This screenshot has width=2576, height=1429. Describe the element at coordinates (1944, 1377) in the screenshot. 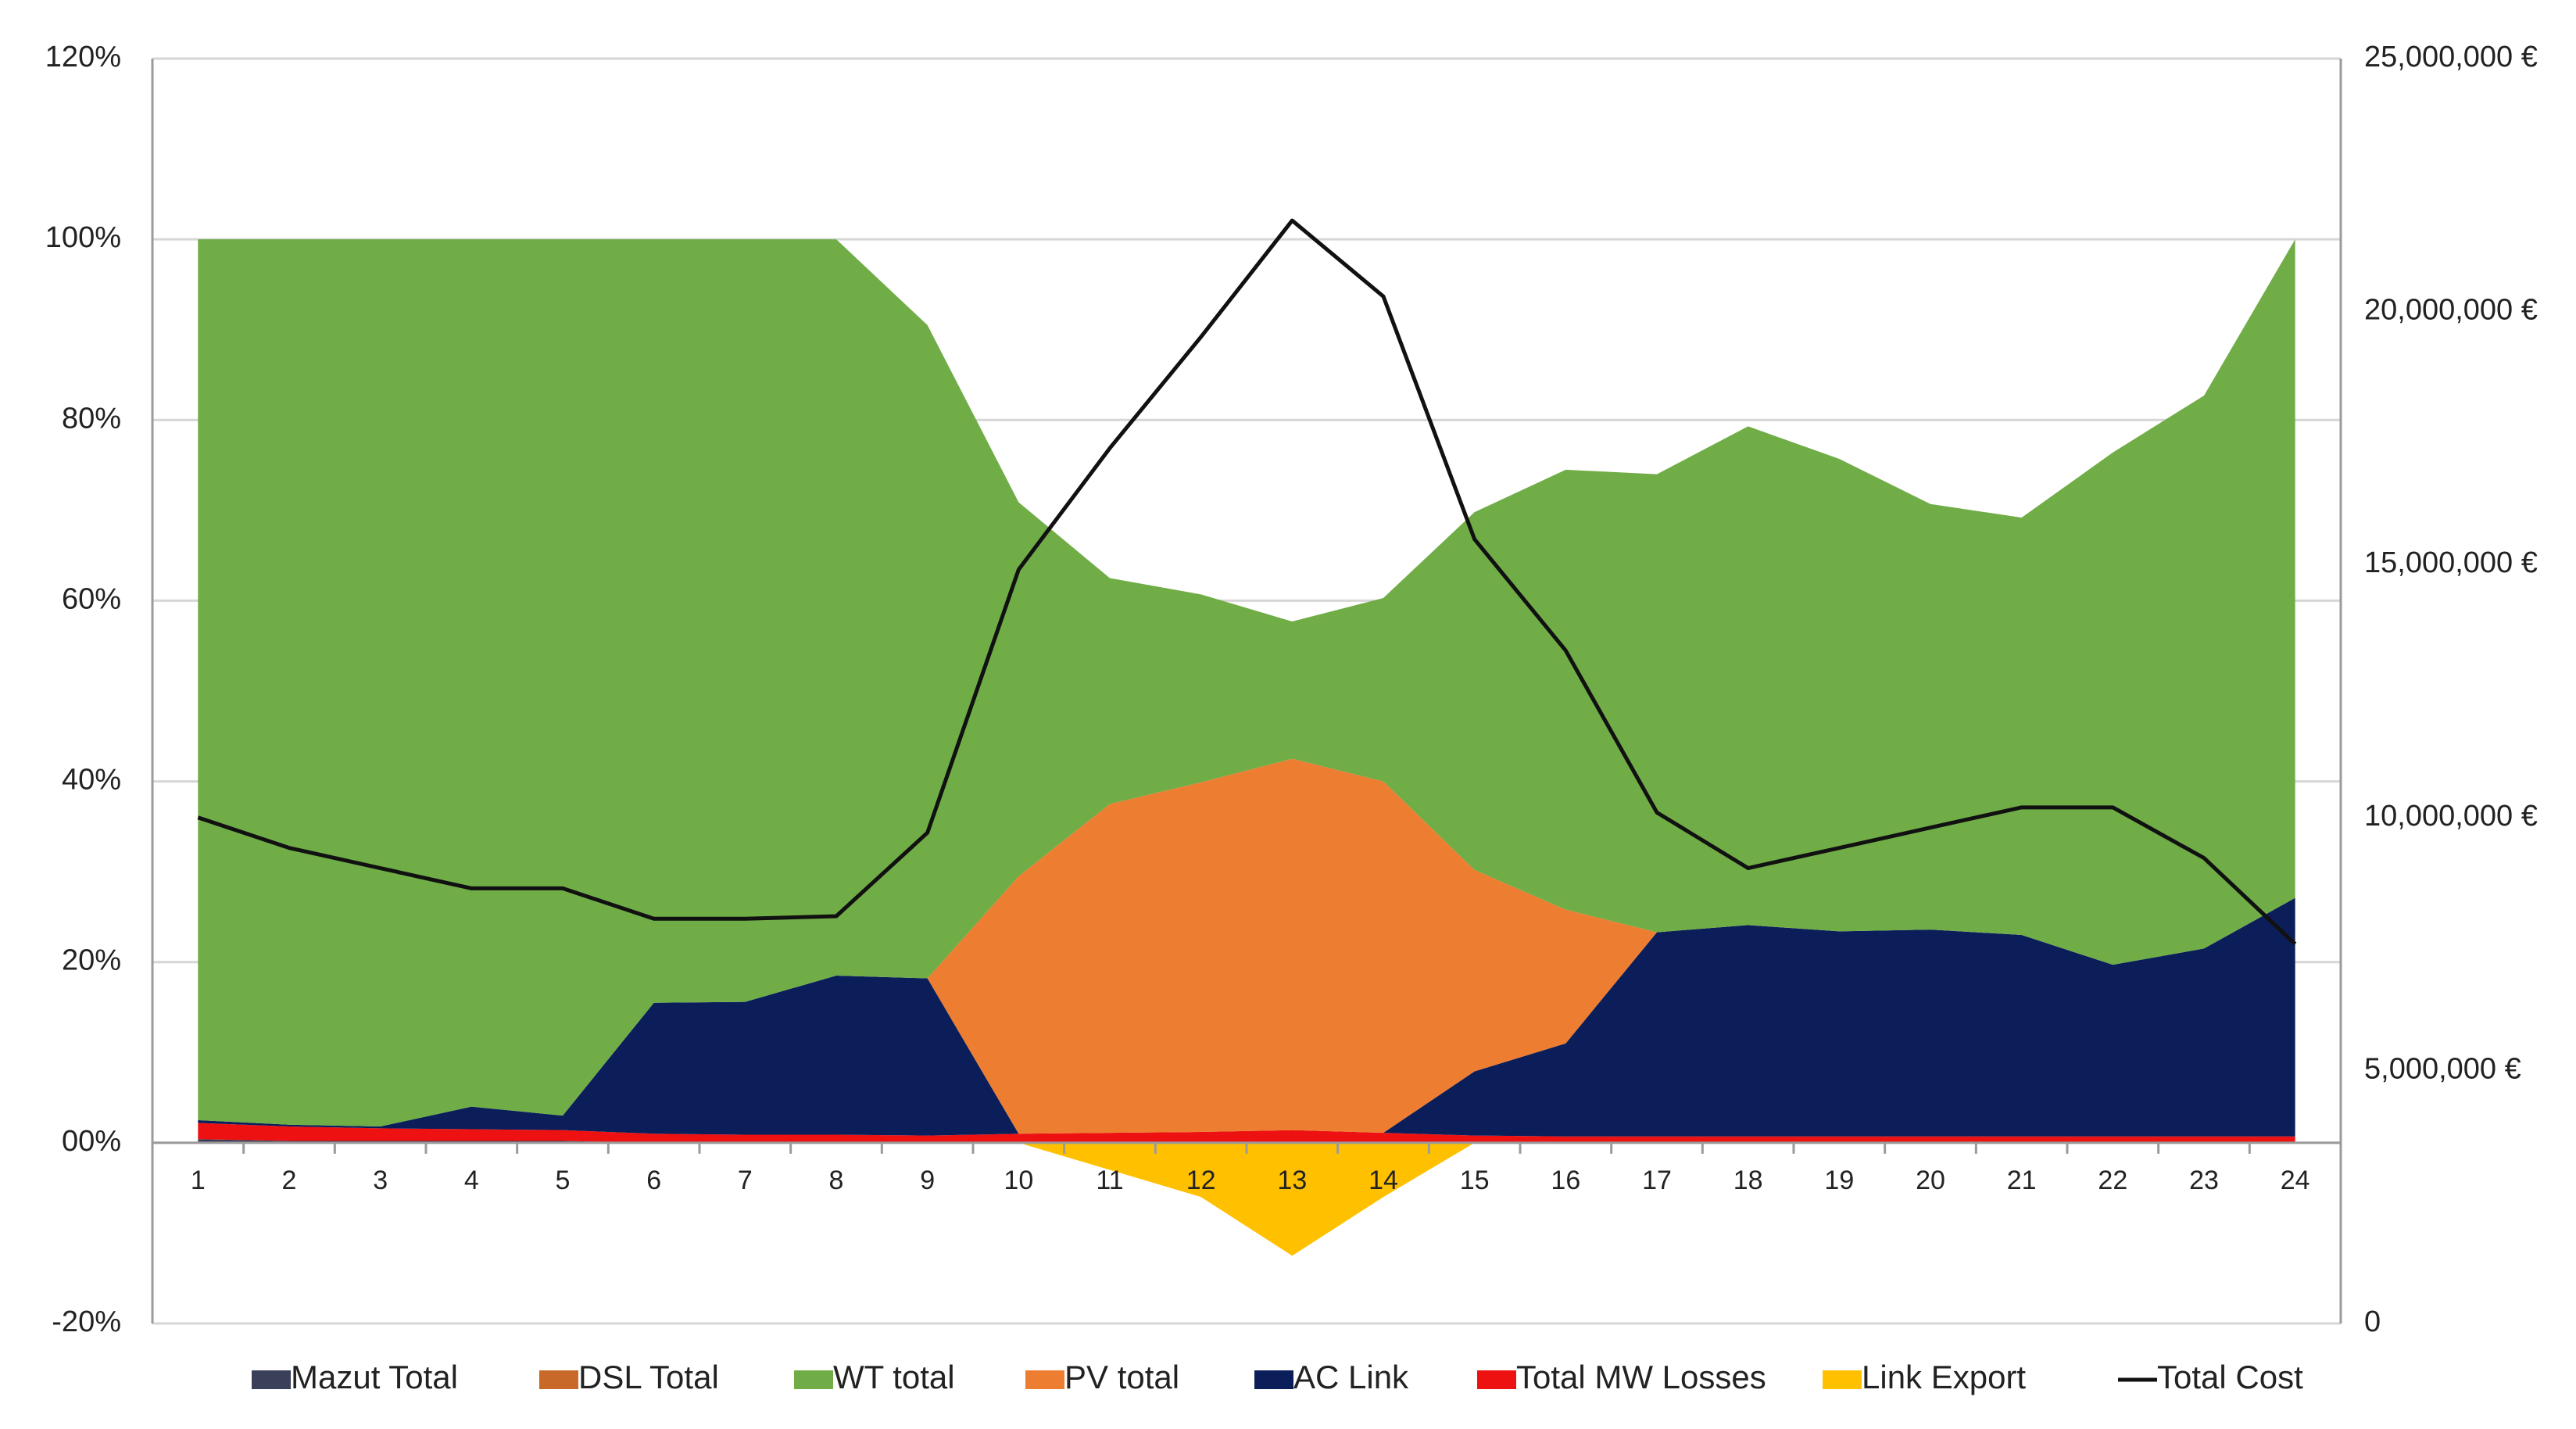

I see `legend-label: Link Export` at that location.